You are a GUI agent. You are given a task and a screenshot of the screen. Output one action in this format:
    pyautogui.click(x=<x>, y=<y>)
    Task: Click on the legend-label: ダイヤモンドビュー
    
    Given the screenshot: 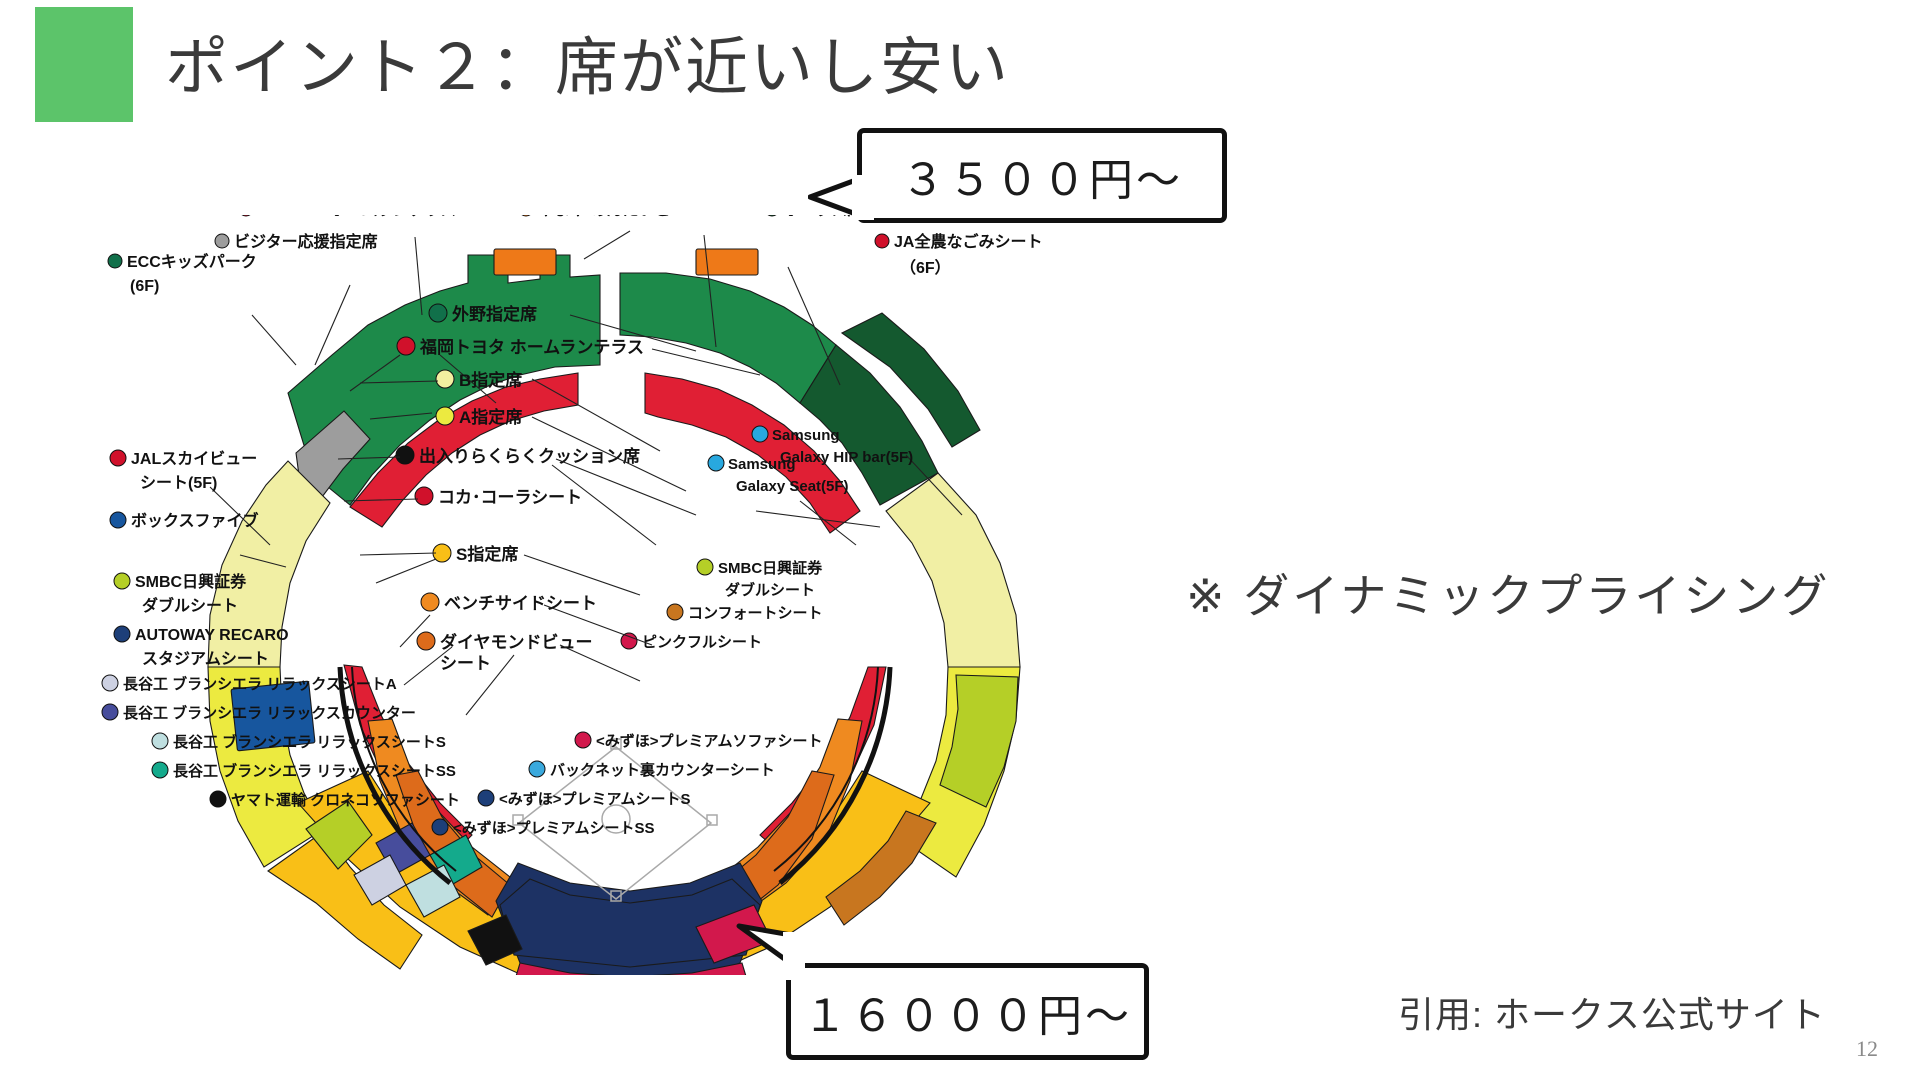 What is the action you would take?
    pyautogui.click(x=516, y=642)
    